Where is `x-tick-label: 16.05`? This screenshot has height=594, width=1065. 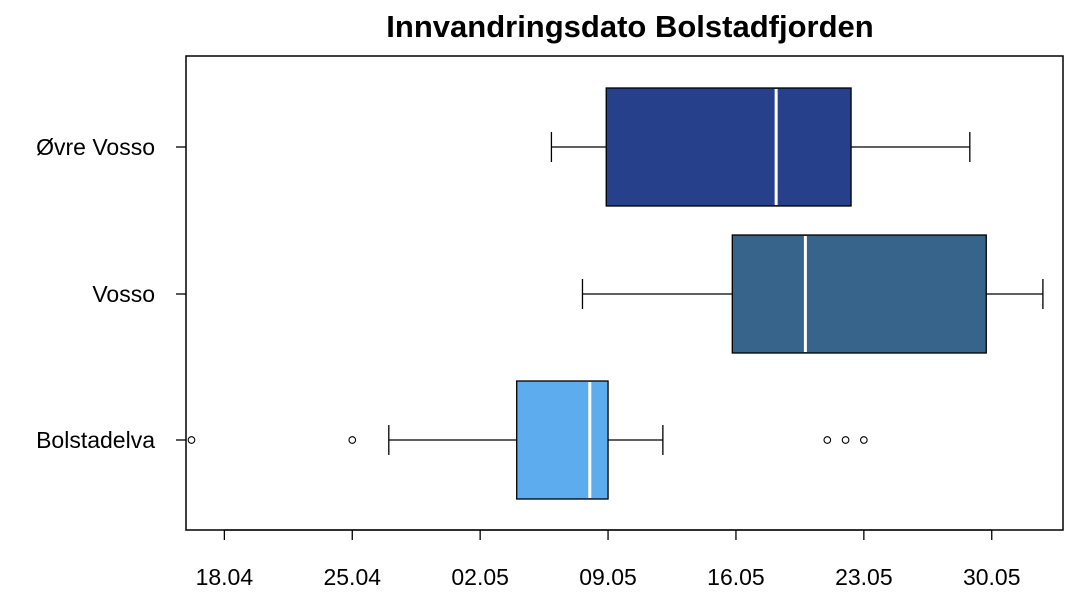 x-tick-label: 16.05 is located at coordinates (736, 577).